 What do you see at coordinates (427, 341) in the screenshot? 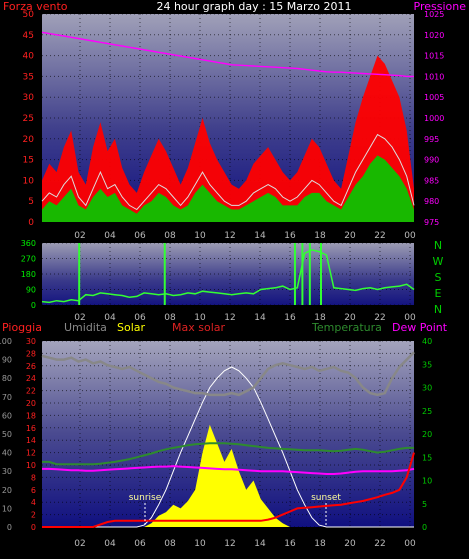
I see `temp-y-tick: 40` at bounding box center [427, 341].